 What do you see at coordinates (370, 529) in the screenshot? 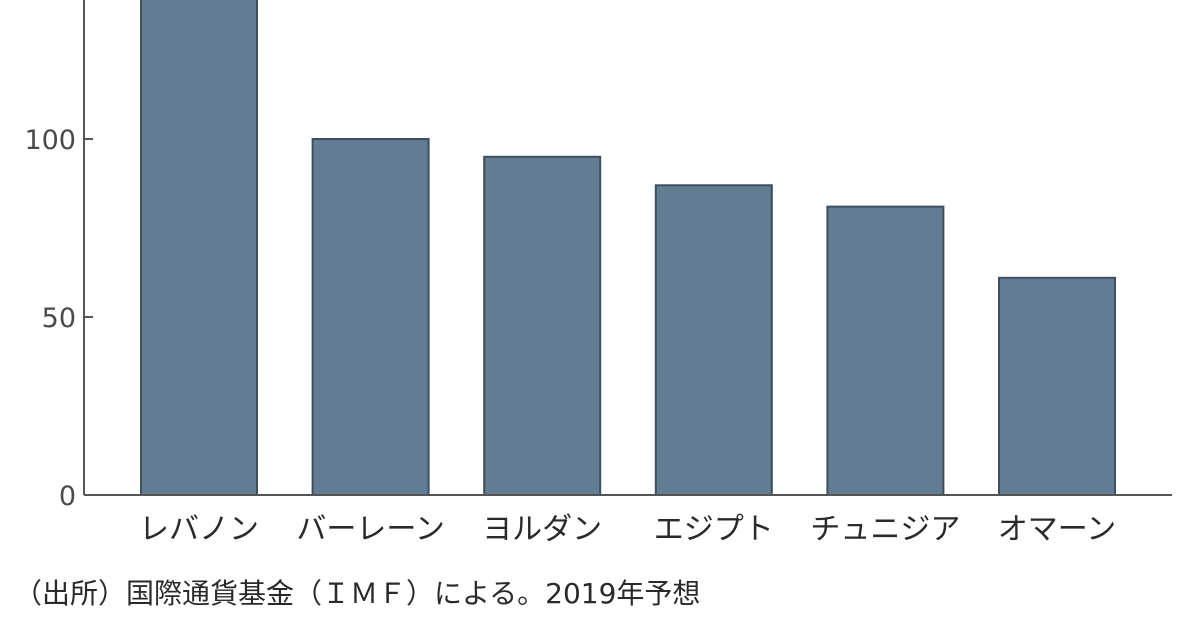
I see `x-tick-label: バーレーン` at bounding box center [370, 529].